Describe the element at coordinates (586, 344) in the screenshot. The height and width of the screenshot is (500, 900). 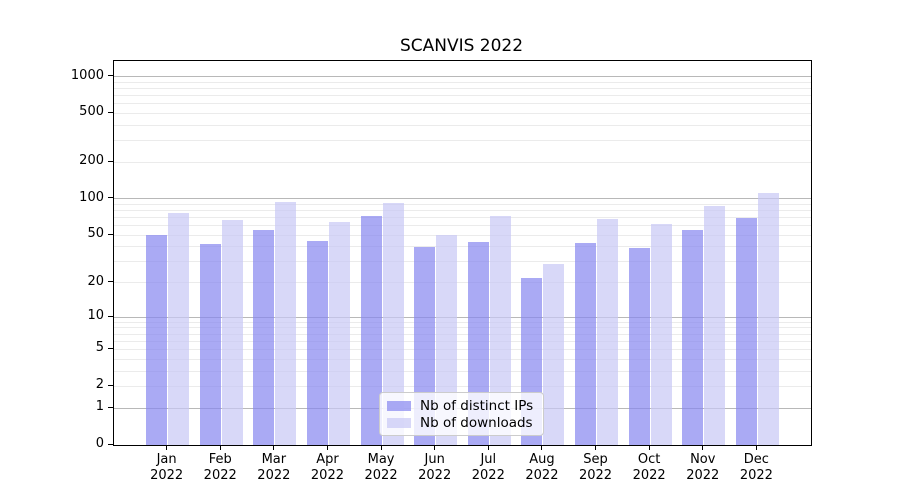
I see `bar-distinct-ips-sep` at that location.